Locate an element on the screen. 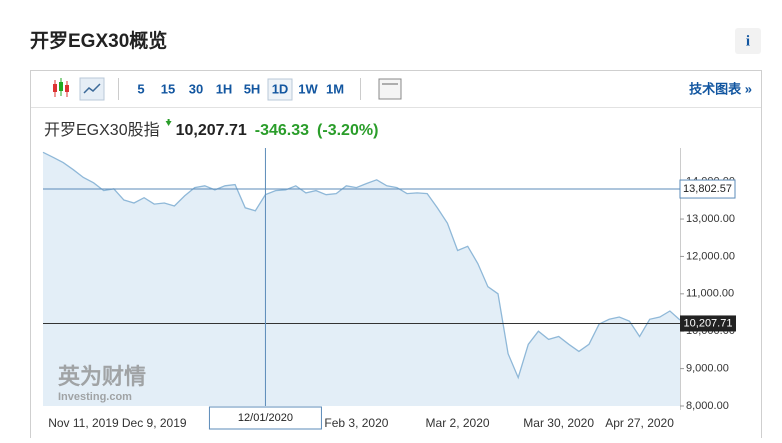  line-icon-glyph is located at coordinates (92, 88).